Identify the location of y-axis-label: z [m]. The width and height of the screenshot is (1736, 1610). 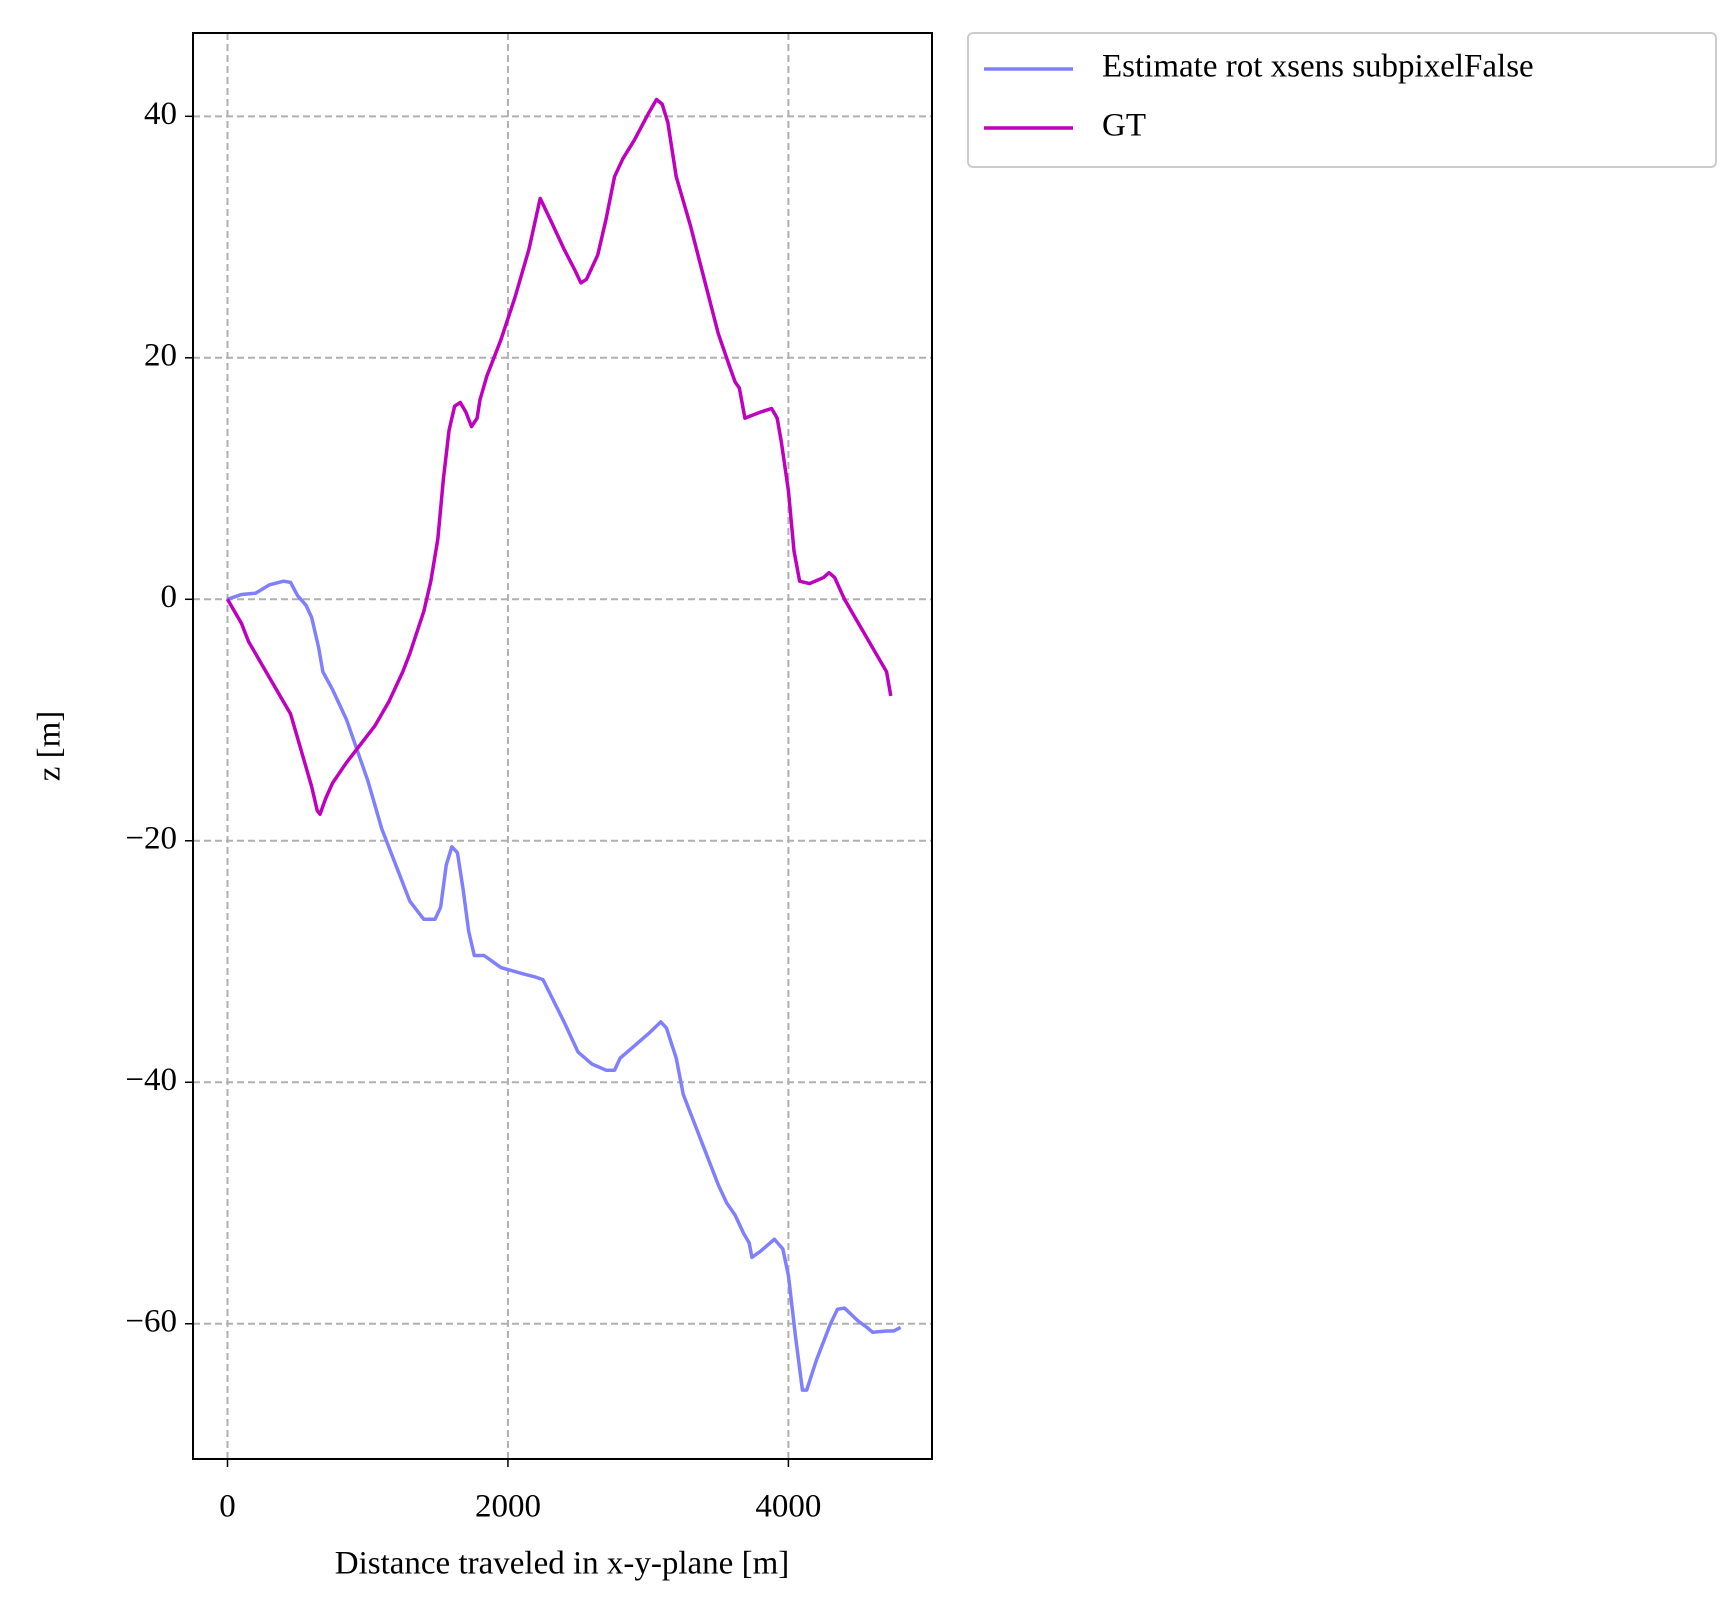
(50, 746).